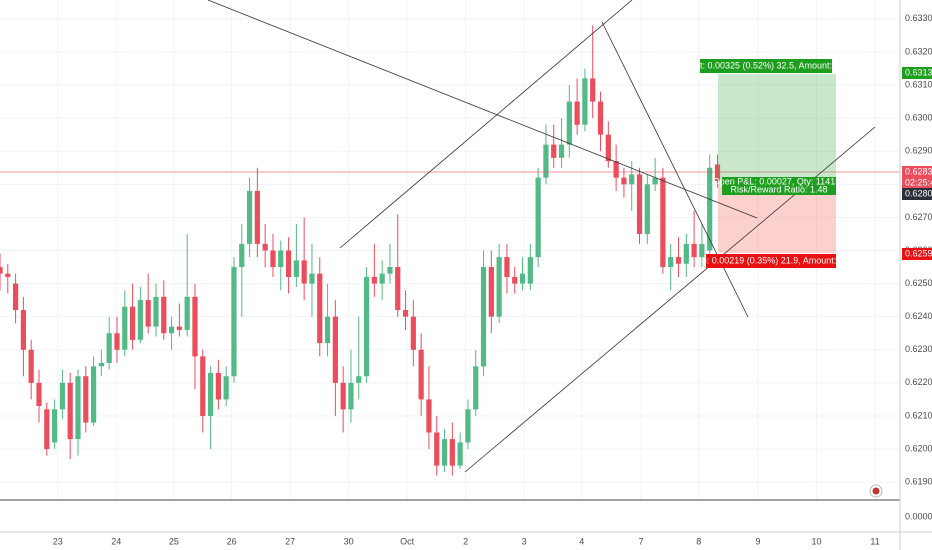  Describe the element at coordinates (465, 541) in the screenshot. I see `x-tick-label: 2` at that location.